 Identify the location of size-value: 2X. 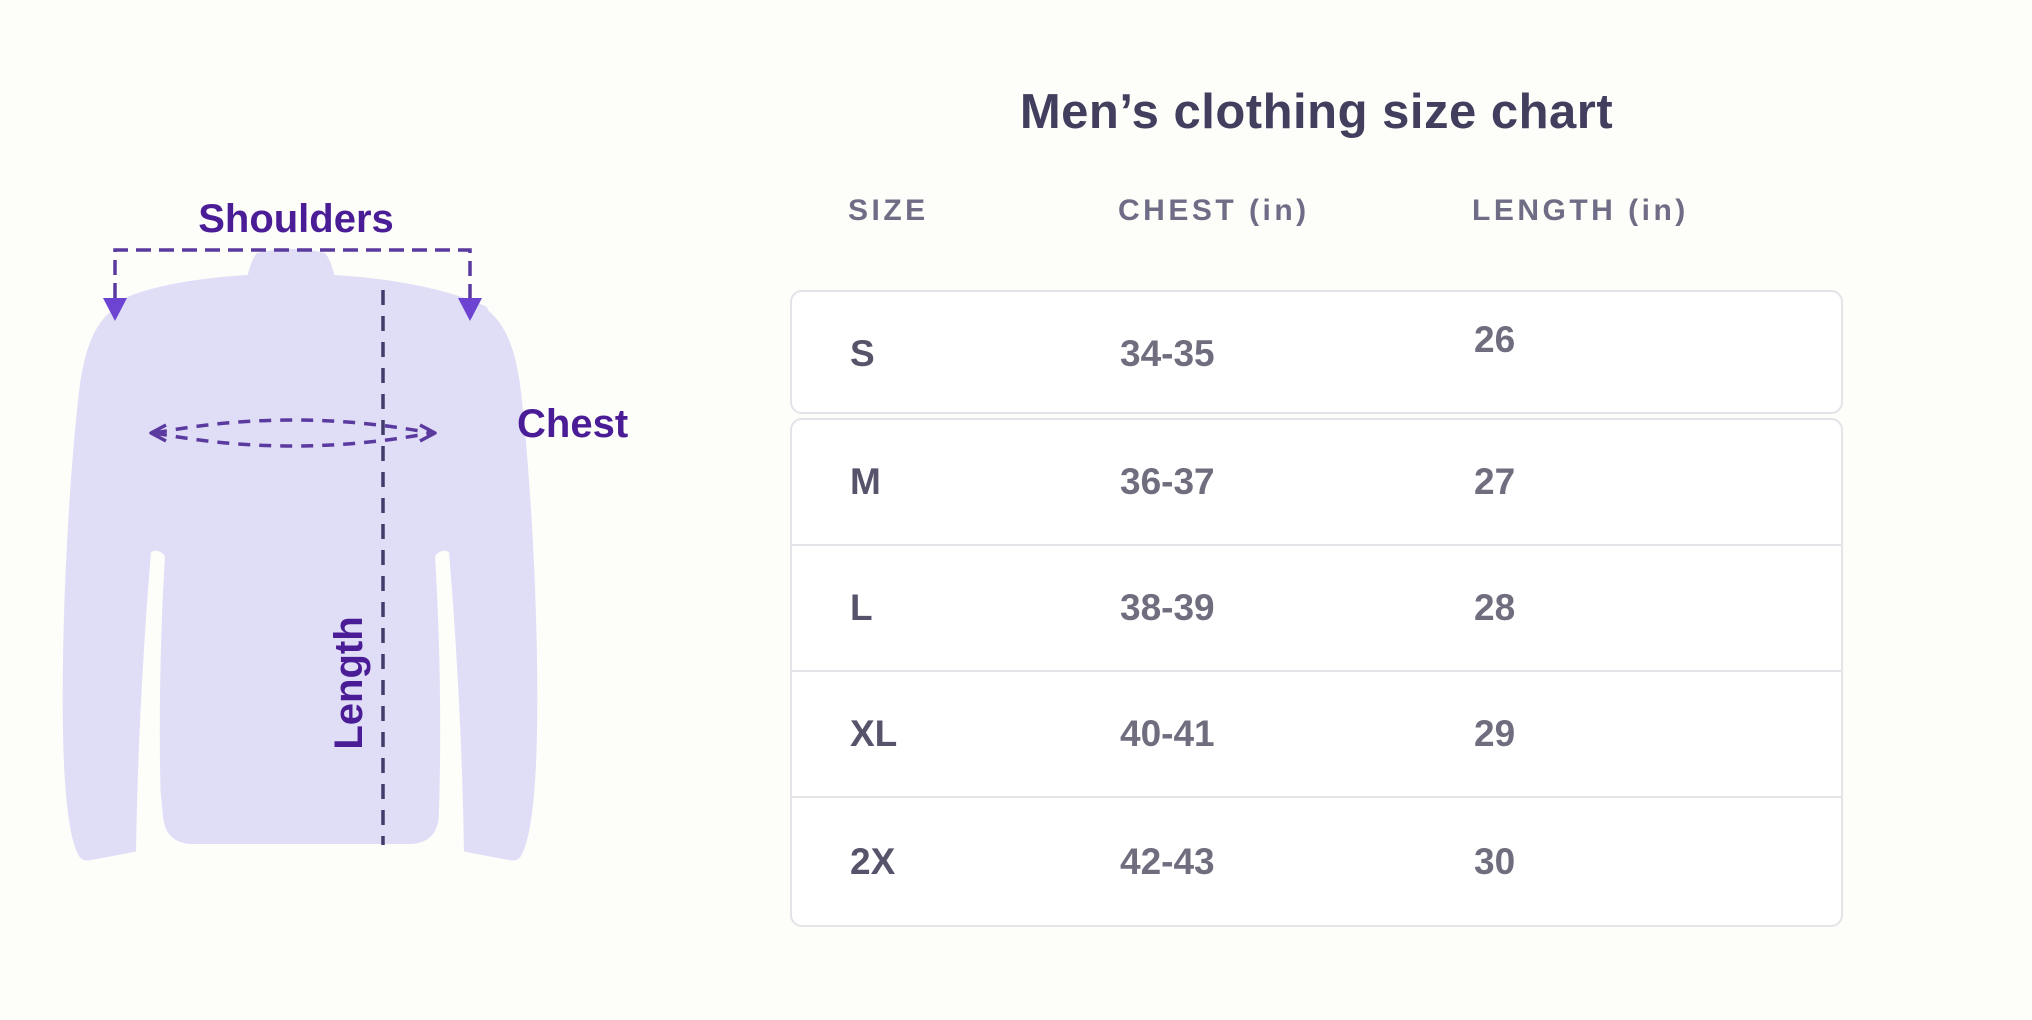
(873, 861).